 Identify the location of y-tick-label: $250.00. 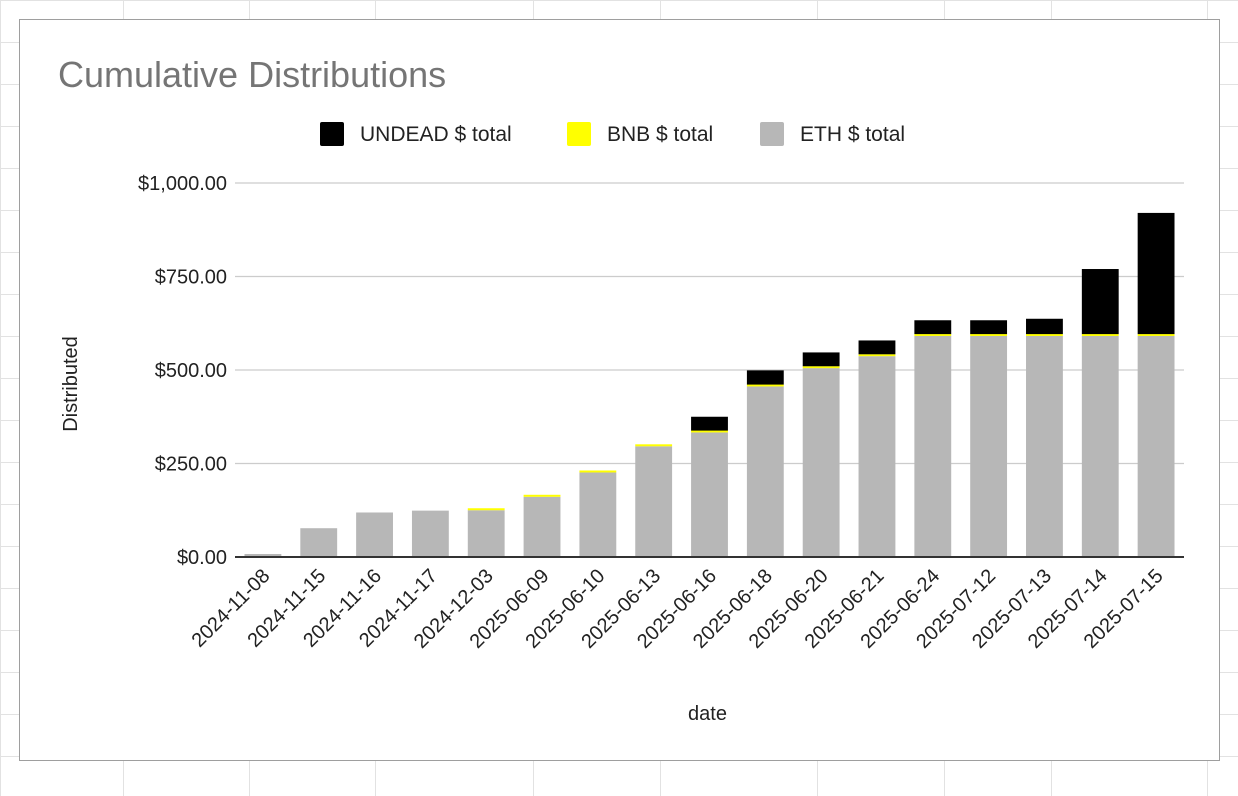
(191, 465).